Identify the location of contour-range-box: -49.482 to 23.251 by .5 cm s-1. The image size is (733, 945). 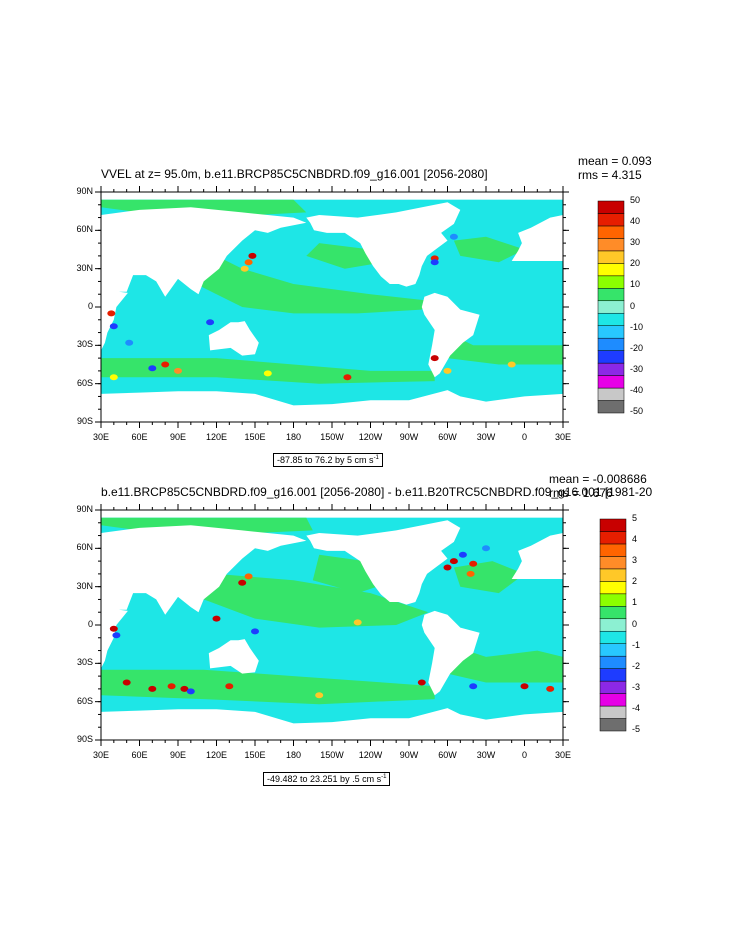
(327, 779).